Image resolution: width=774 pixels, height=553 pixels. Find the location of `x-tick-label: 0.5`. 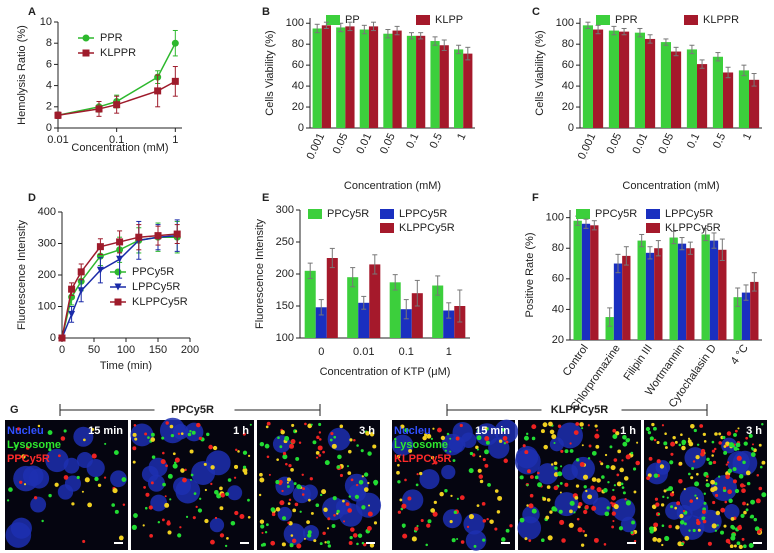

x-tick-label: 0.5 is located at coordinates (436, 140).